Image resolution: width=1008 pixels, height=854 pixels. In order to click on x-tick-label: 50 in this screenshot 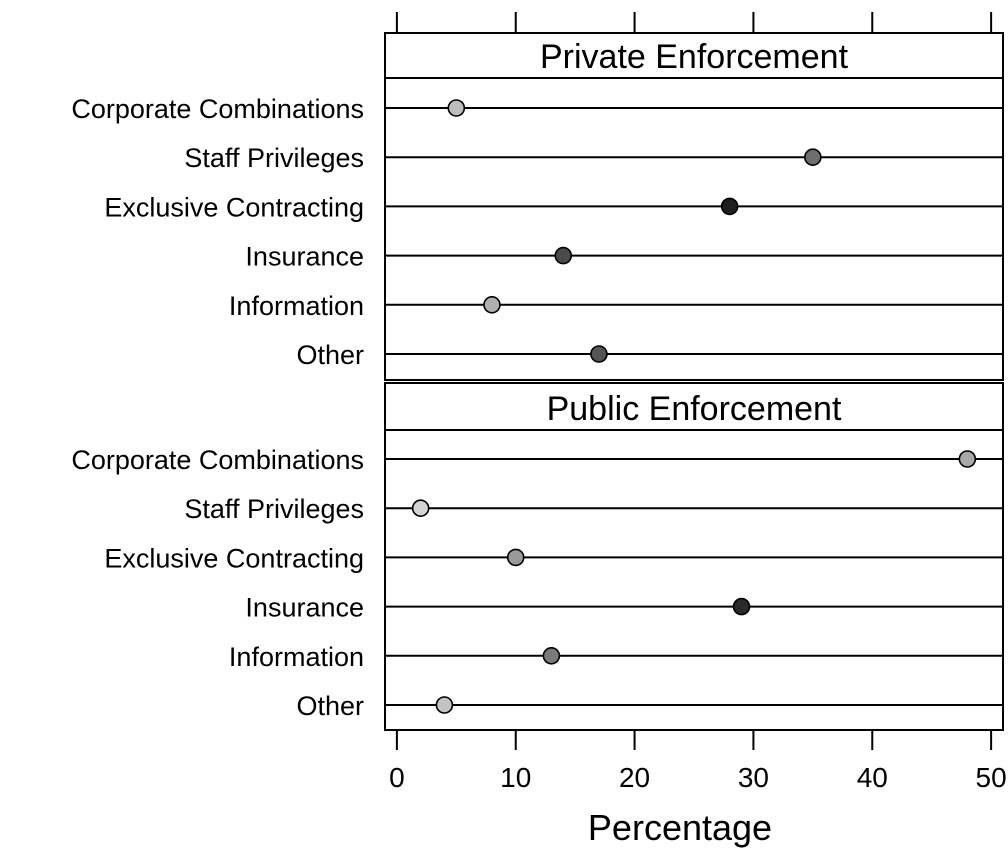, I will do `click(991, 777)`.